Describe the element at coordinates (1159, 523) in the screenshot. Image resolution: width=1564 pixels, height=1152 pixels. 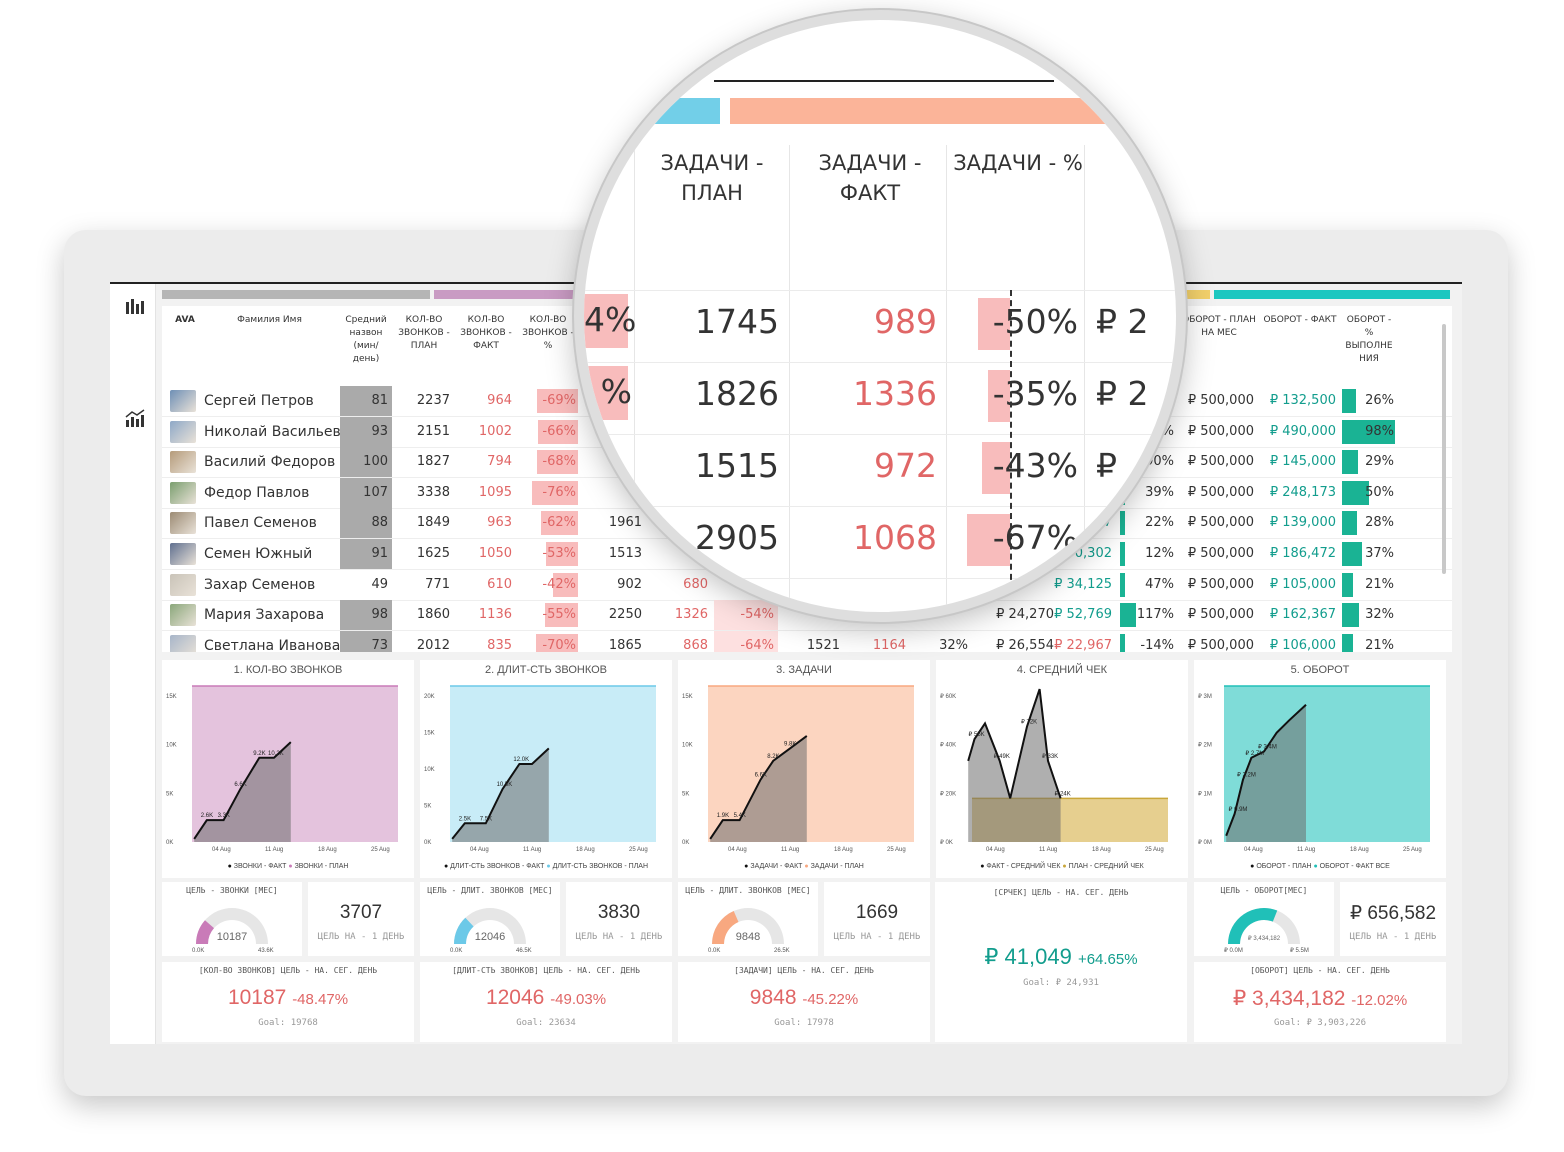
I see `avgcheck-pct-cell: 22%` at that location.